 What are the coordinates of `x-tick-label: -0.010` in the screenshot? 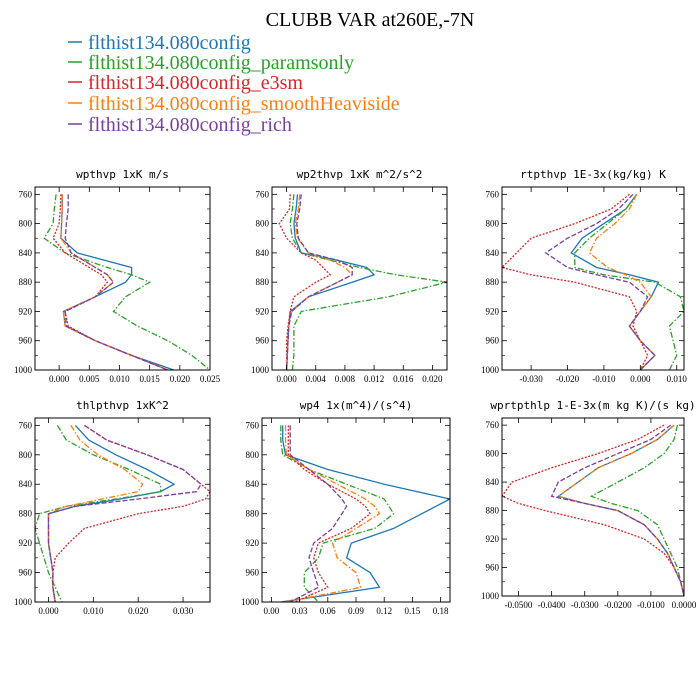 It's located at (604, 379).